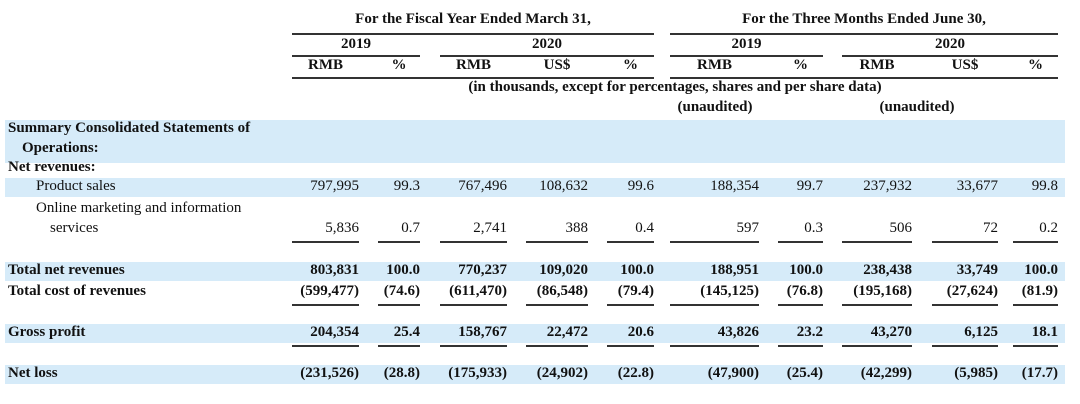 This screenshot has width=1080, height=404. I want to click on table-cell: 767,496, so click(482, 186).